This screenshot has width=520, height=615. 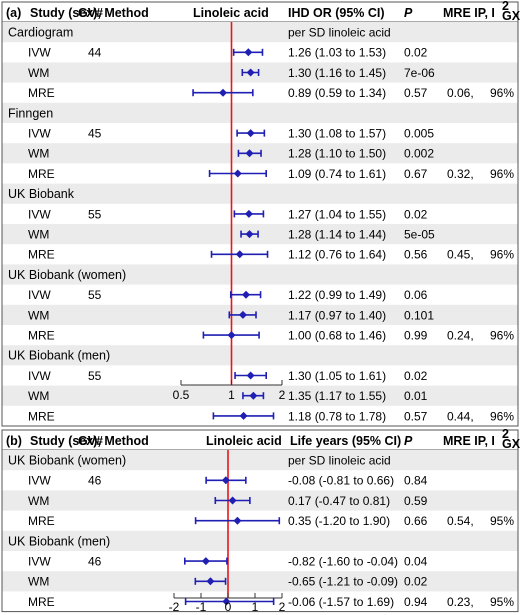 I want to click on panel-label: (b), so click(x=14, y=441).